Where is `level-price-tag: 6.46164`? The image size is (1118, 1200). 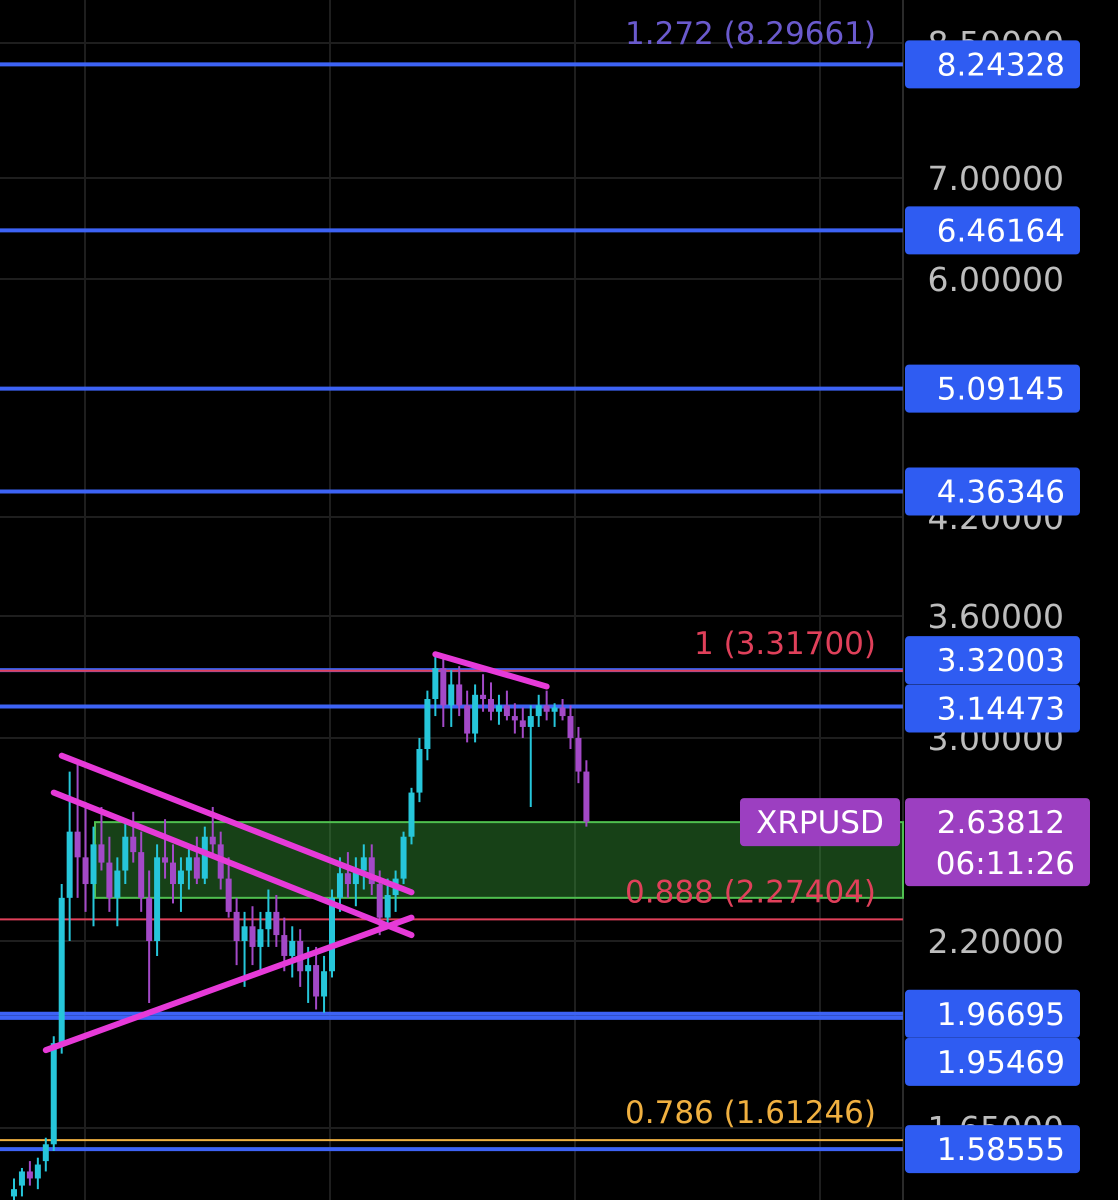 level-price-tag: 6.46164 is located at coordinates (992, 230).